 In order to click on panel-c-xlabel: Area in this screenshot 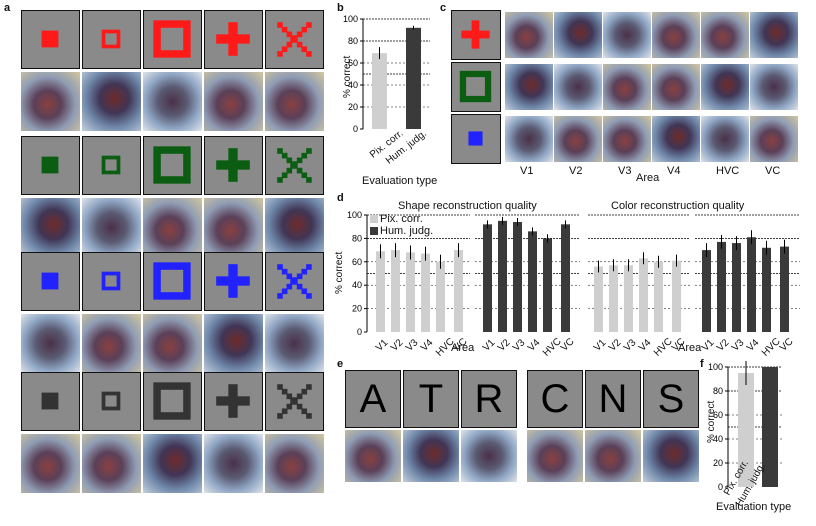, I will do `click(648, 178)`.